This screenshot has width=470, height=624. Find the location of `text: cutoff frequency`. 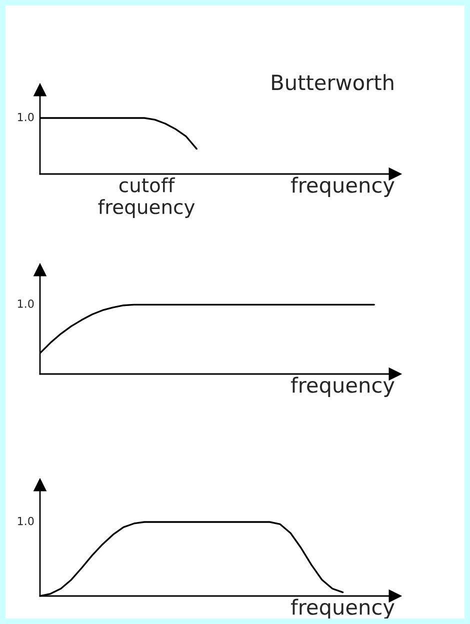

text: cutoff frequency is located at coordinates (146, 197).